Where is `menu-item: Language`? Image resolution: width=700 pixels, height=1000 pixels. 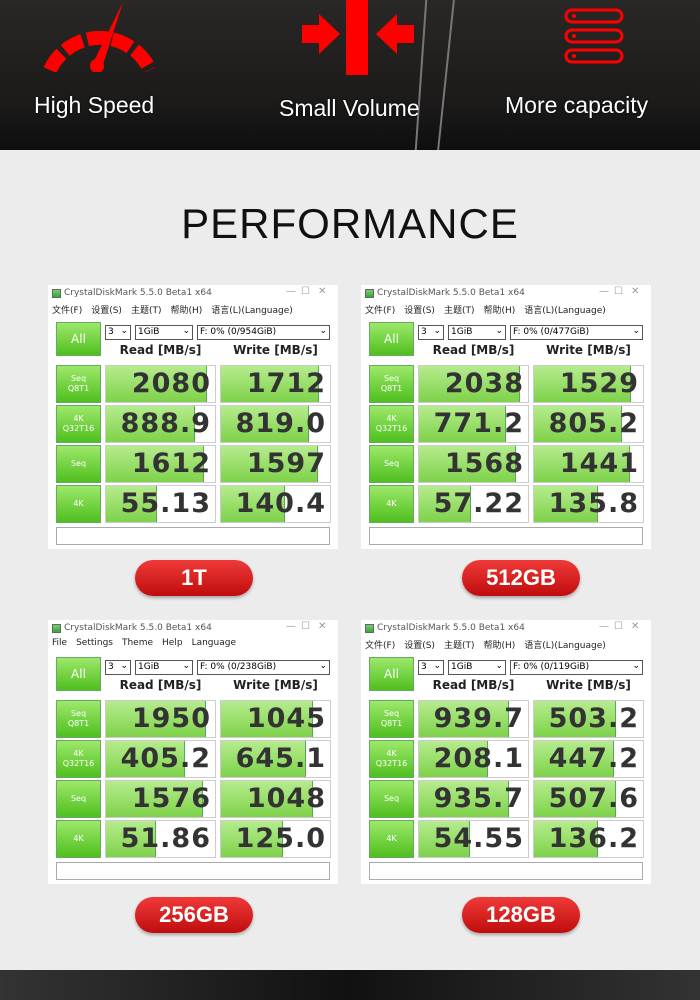
menu-item: Language is located at coordinates (213, 643).